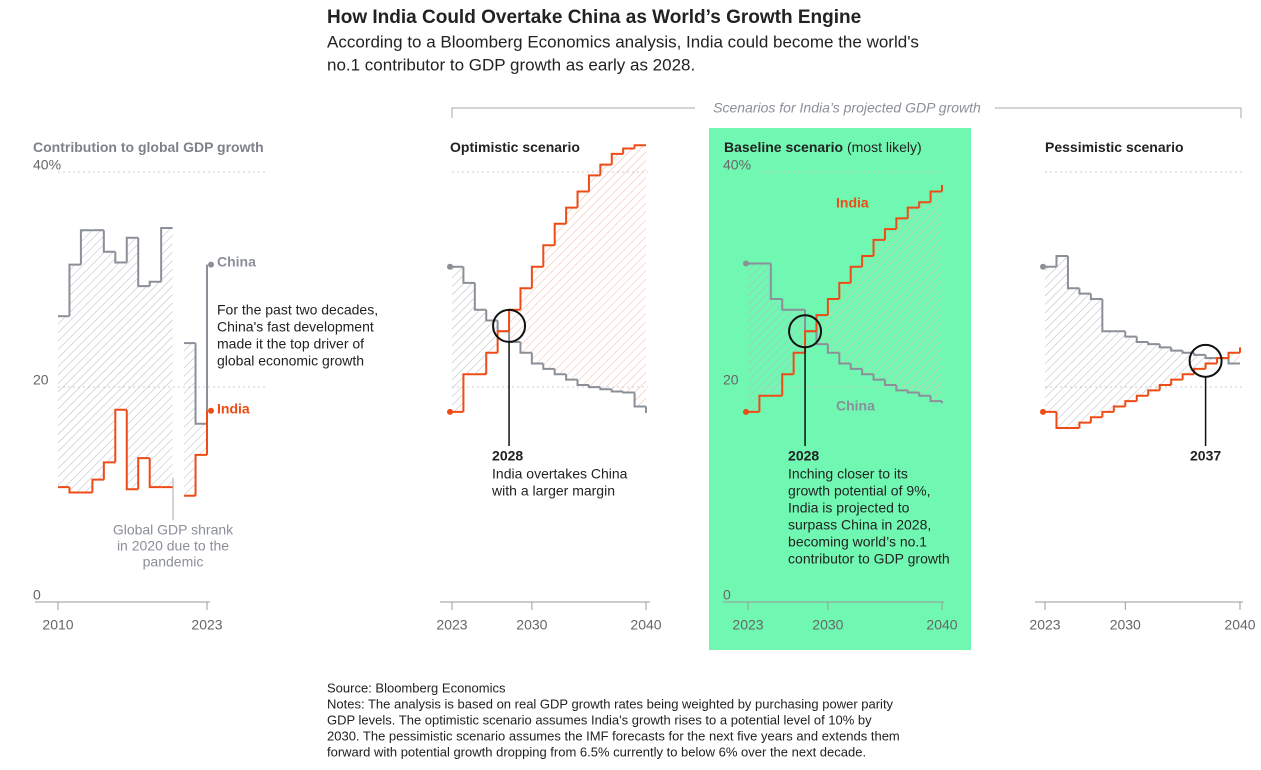 This screenshot has height=770, width=1261. I want to click on panel-title-text: Baseline scenario, so click(783, 147).